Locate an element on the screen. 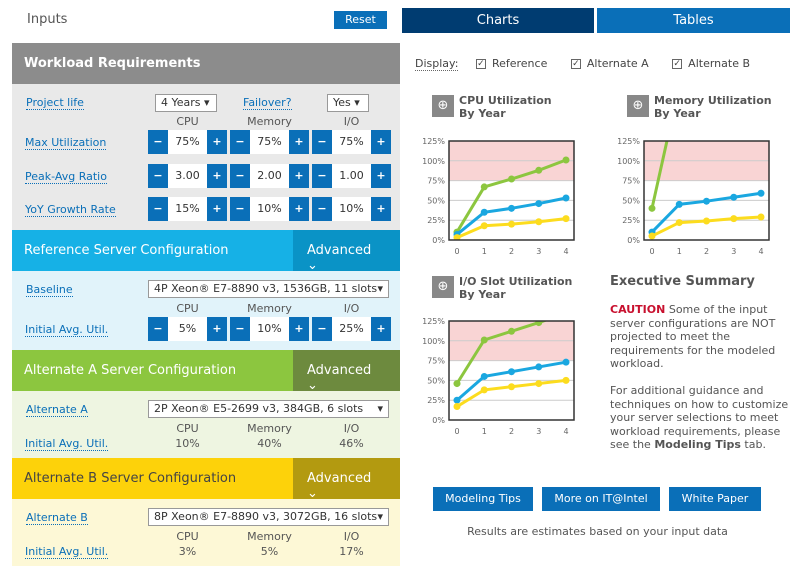  y-tick-label: 50% is located at coordinates (436, 200).